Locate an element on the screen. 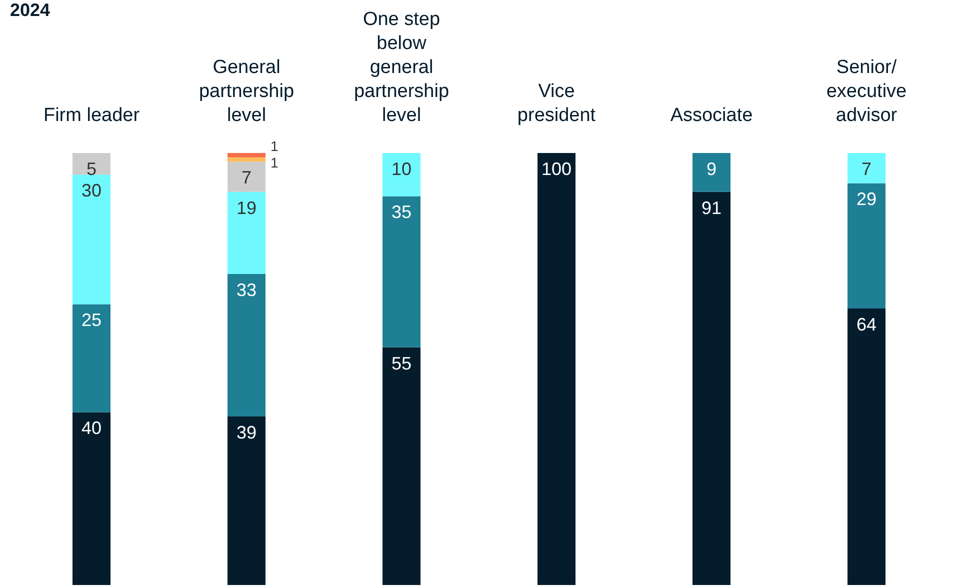 This screenshot has height=588, width=965. data-label: 100 is located at coordinates (556, 169).